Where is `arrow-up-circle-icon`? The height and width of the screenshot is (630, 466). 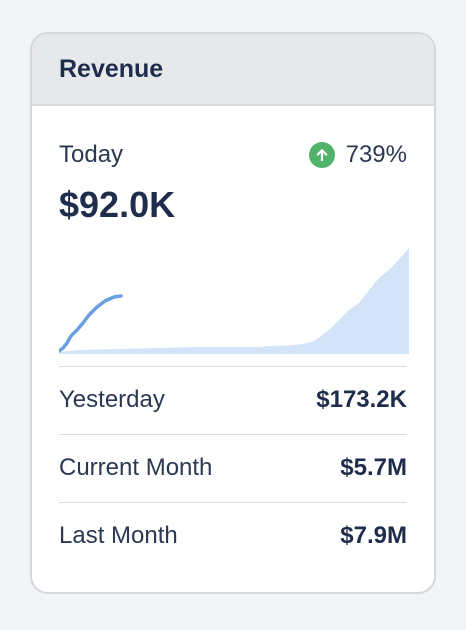
arrow-up-circle-icon is located at coordinates (321, 155).